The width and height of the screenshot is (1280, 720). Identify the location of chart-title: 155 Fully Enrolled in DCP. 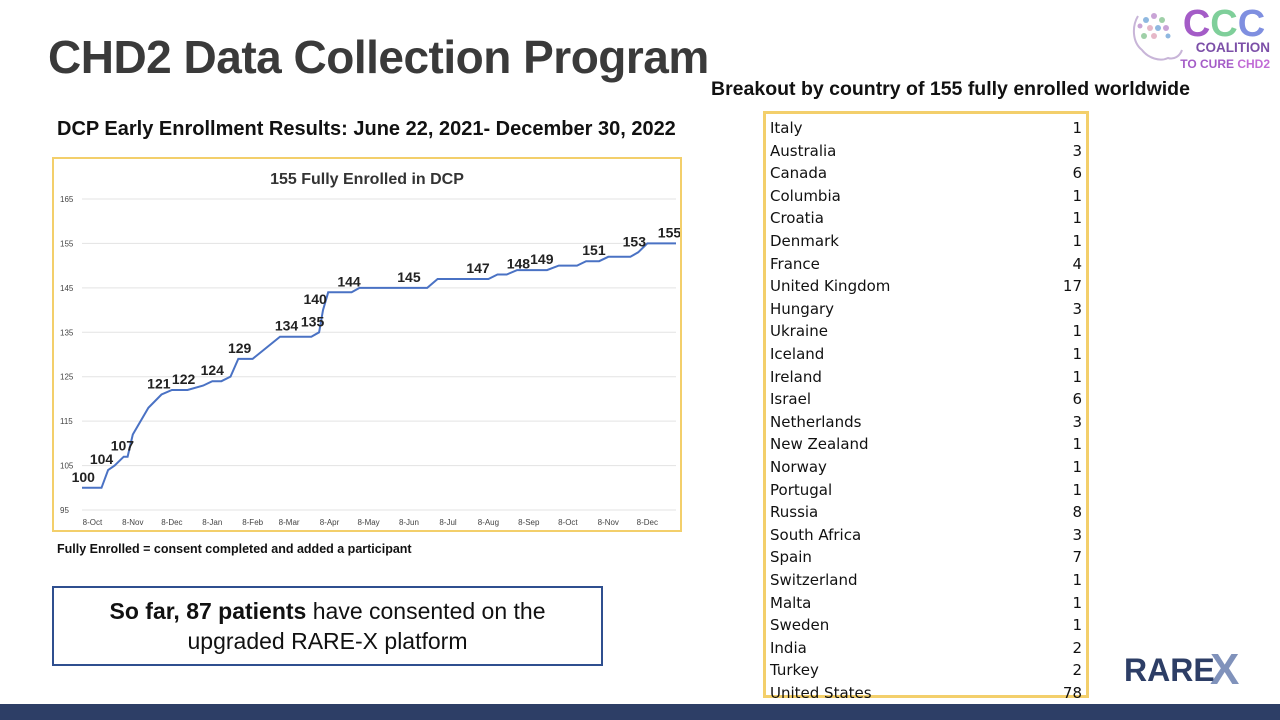
(367, 179).